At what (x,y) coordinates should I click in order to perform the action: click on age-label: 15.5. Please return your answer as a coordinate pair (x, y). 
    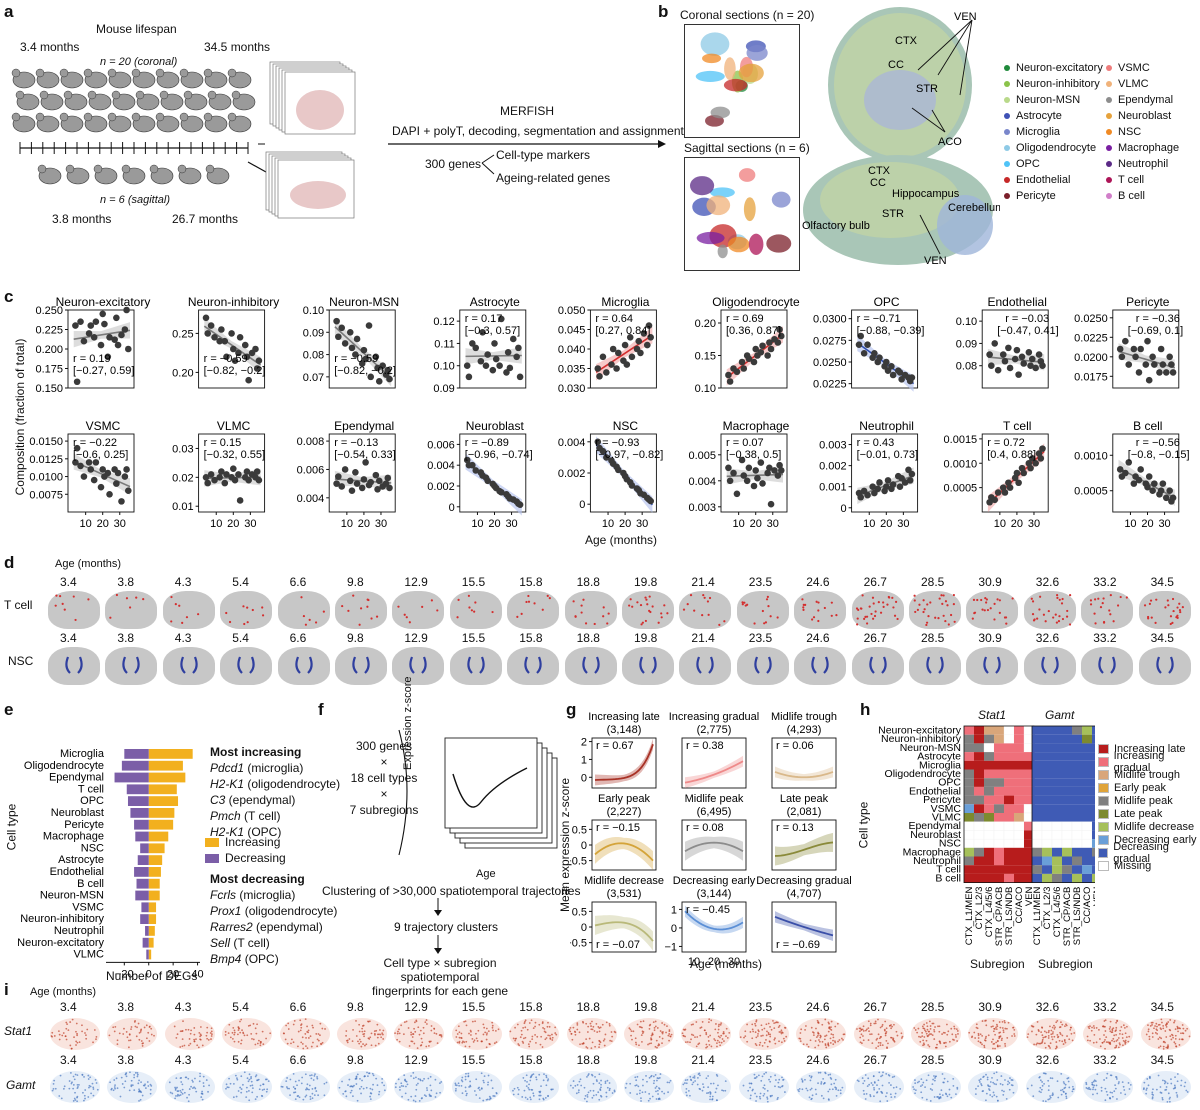
    Looking at the image, I should click on (473, 638).